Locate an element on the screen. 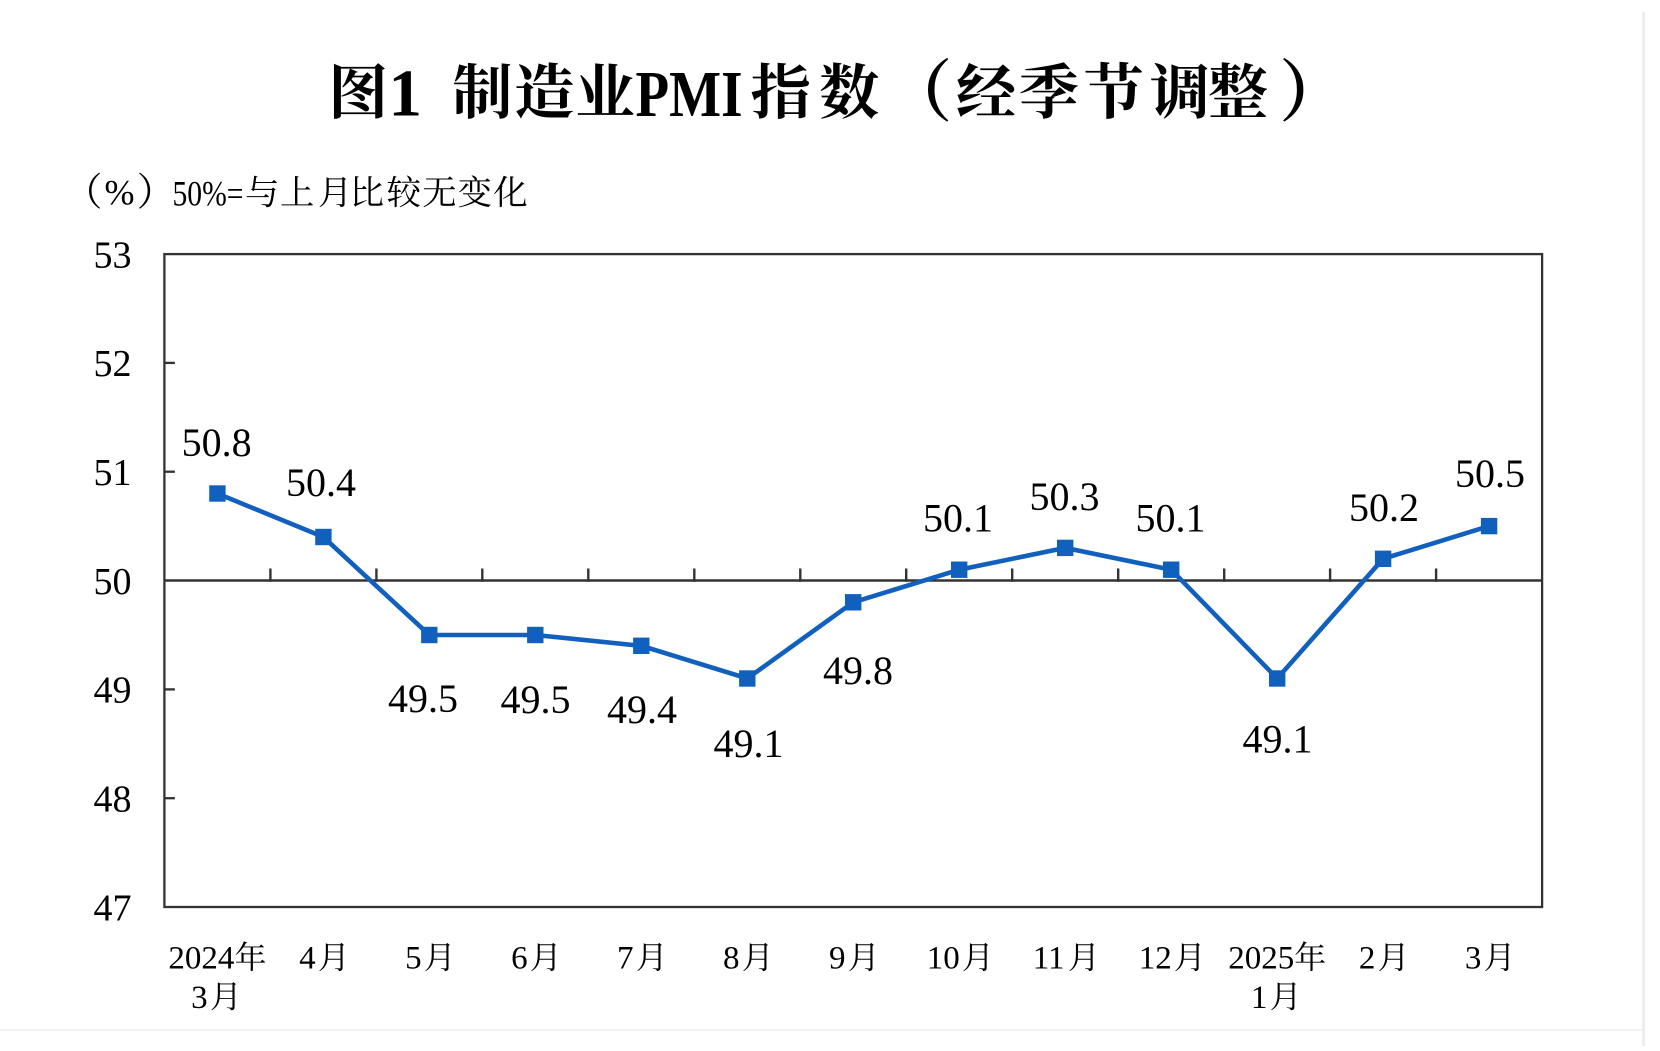 Image resolution: width=1660 pixels, height=1051 pixels. svg-text: 9 is located at coordinates (837, 959).